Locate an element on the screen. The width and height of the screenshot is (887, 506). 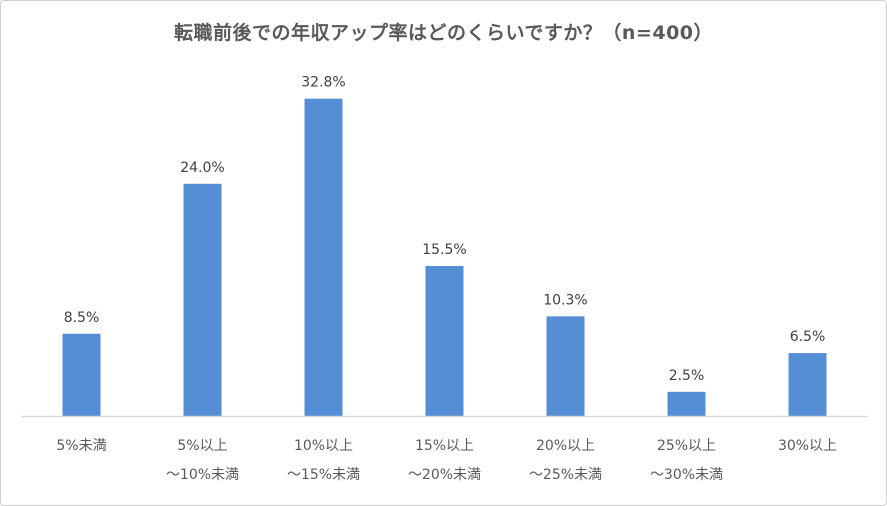
category-label: ～20%未満 is located at coordinates (444, 475).